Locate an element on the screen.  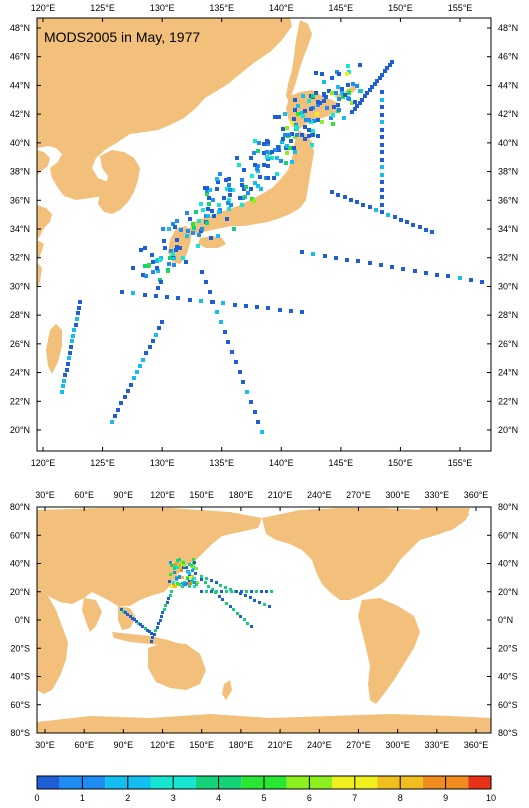
regional-lat-label: 26°N is located at coordinates (508, 344).